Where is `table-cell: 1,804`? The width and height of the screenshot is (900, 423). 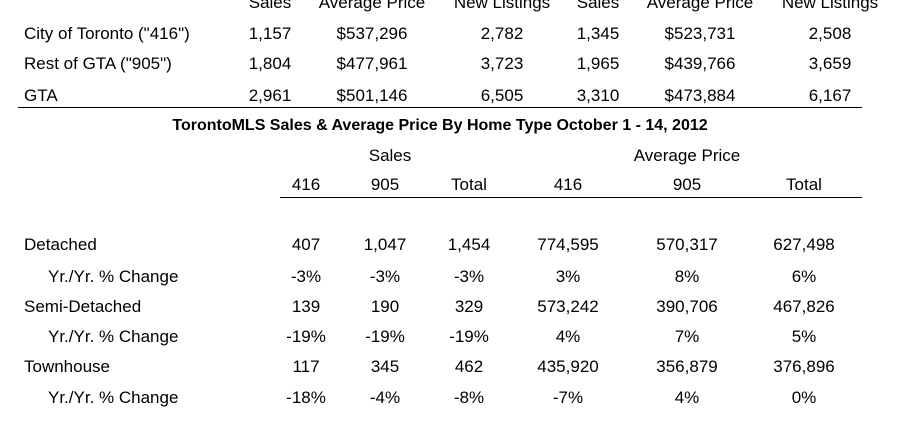 table-cell: 1,804 is located at coordinates (270, 63).